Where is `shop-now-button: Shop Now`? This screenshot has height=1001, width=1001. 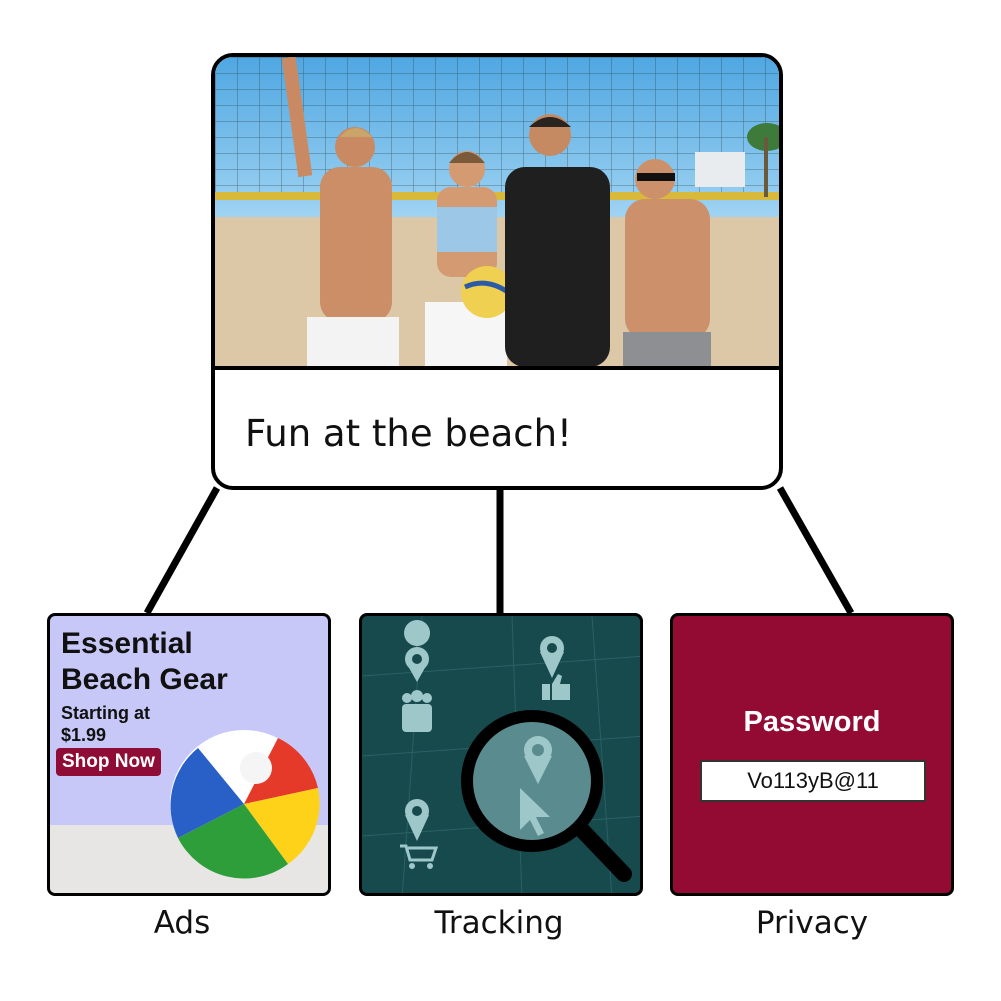
shop-now-button: Shop Now is located at coordinates (108, 762).